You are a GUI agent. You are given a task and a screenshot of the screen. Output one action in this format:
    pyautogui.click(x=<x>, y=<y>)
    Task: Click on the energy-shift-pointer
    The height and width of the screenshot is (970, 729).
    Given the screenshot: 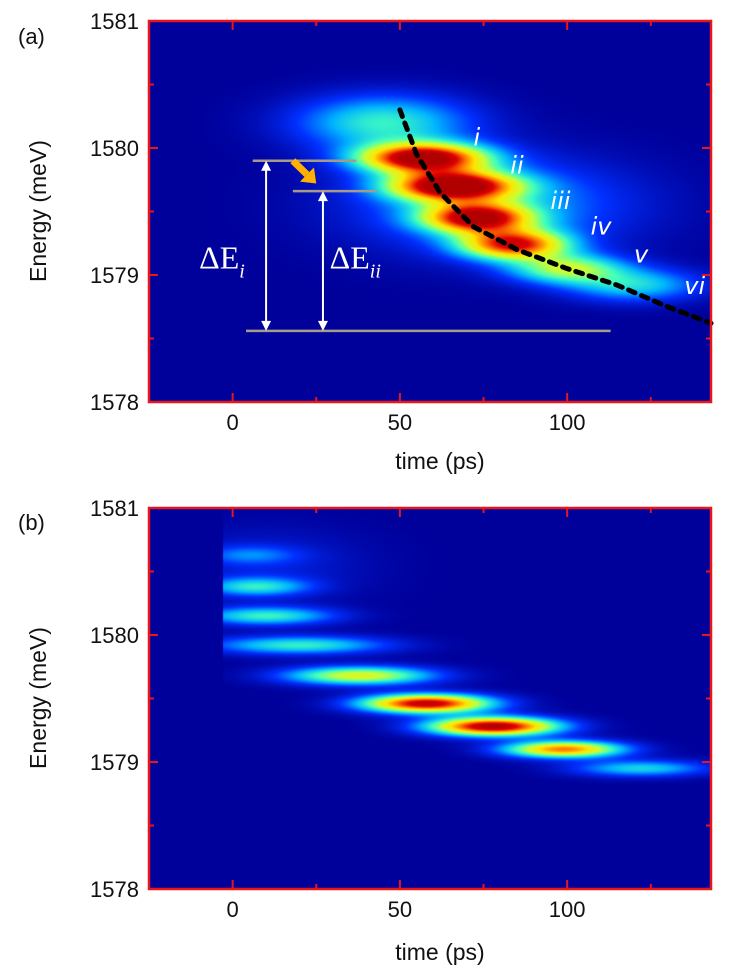 What is the action you would take?
    pyautogui.click(x=303, y=171)
    